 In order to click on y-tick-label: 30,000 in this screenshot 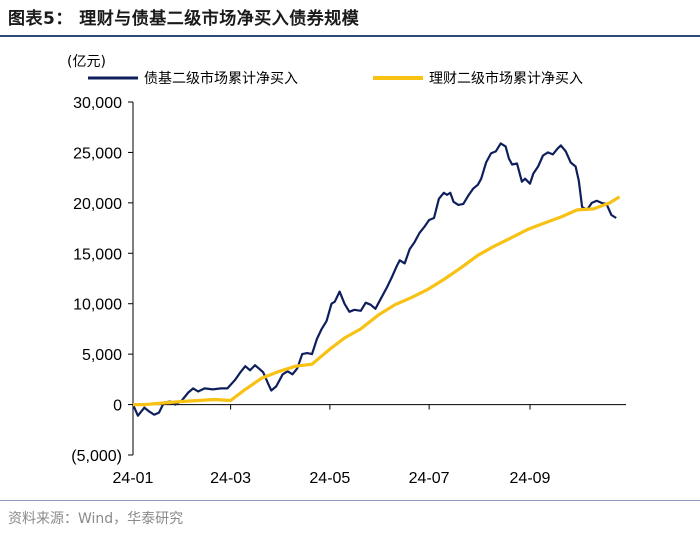, I will do `click(97, 103)`.